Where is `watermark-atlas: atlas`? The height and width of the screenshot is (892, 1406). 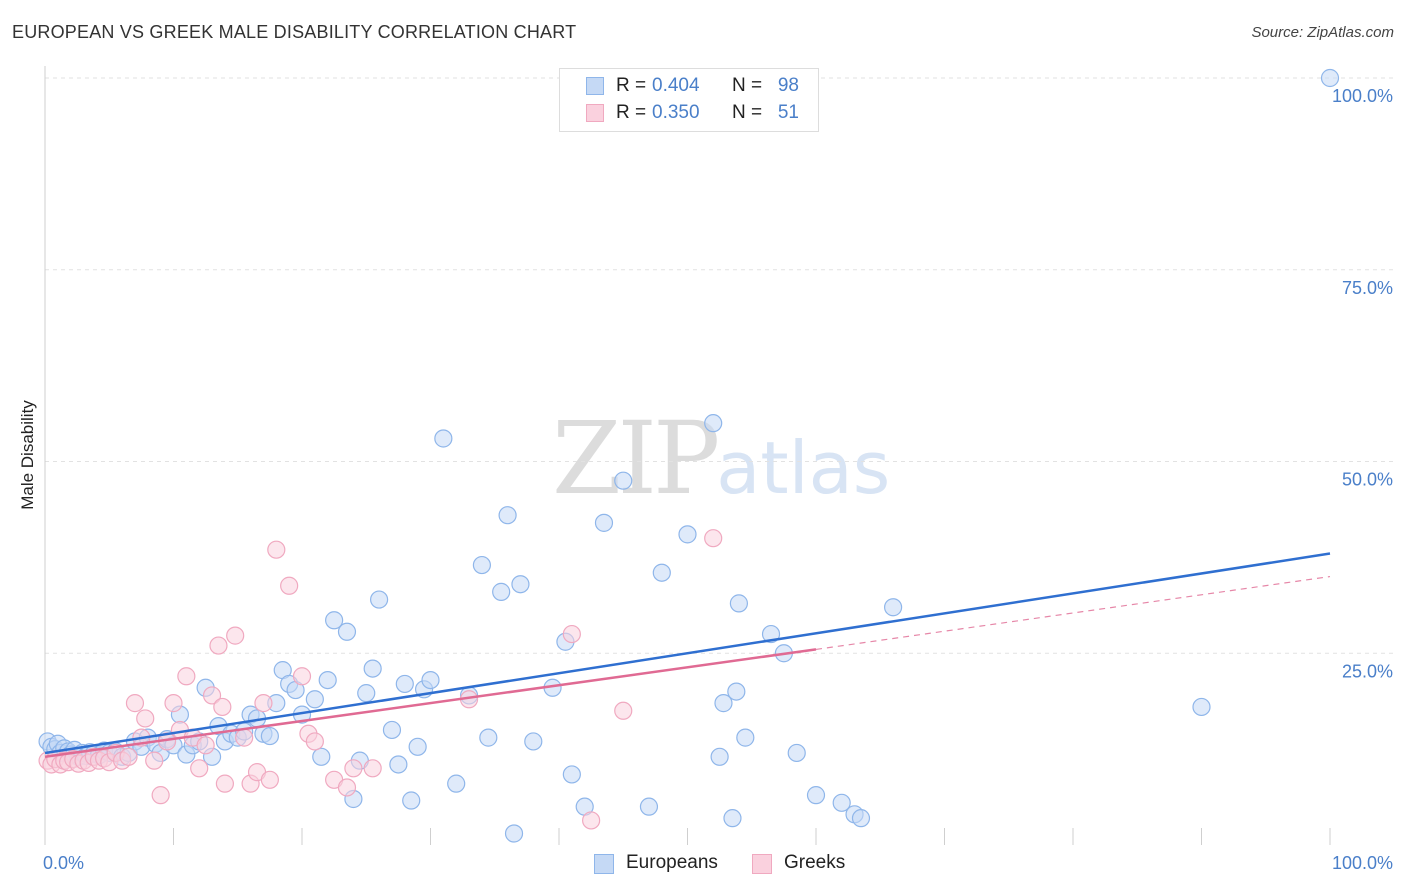
watermark-atlas: atlas is located at coordinates (803, 468).